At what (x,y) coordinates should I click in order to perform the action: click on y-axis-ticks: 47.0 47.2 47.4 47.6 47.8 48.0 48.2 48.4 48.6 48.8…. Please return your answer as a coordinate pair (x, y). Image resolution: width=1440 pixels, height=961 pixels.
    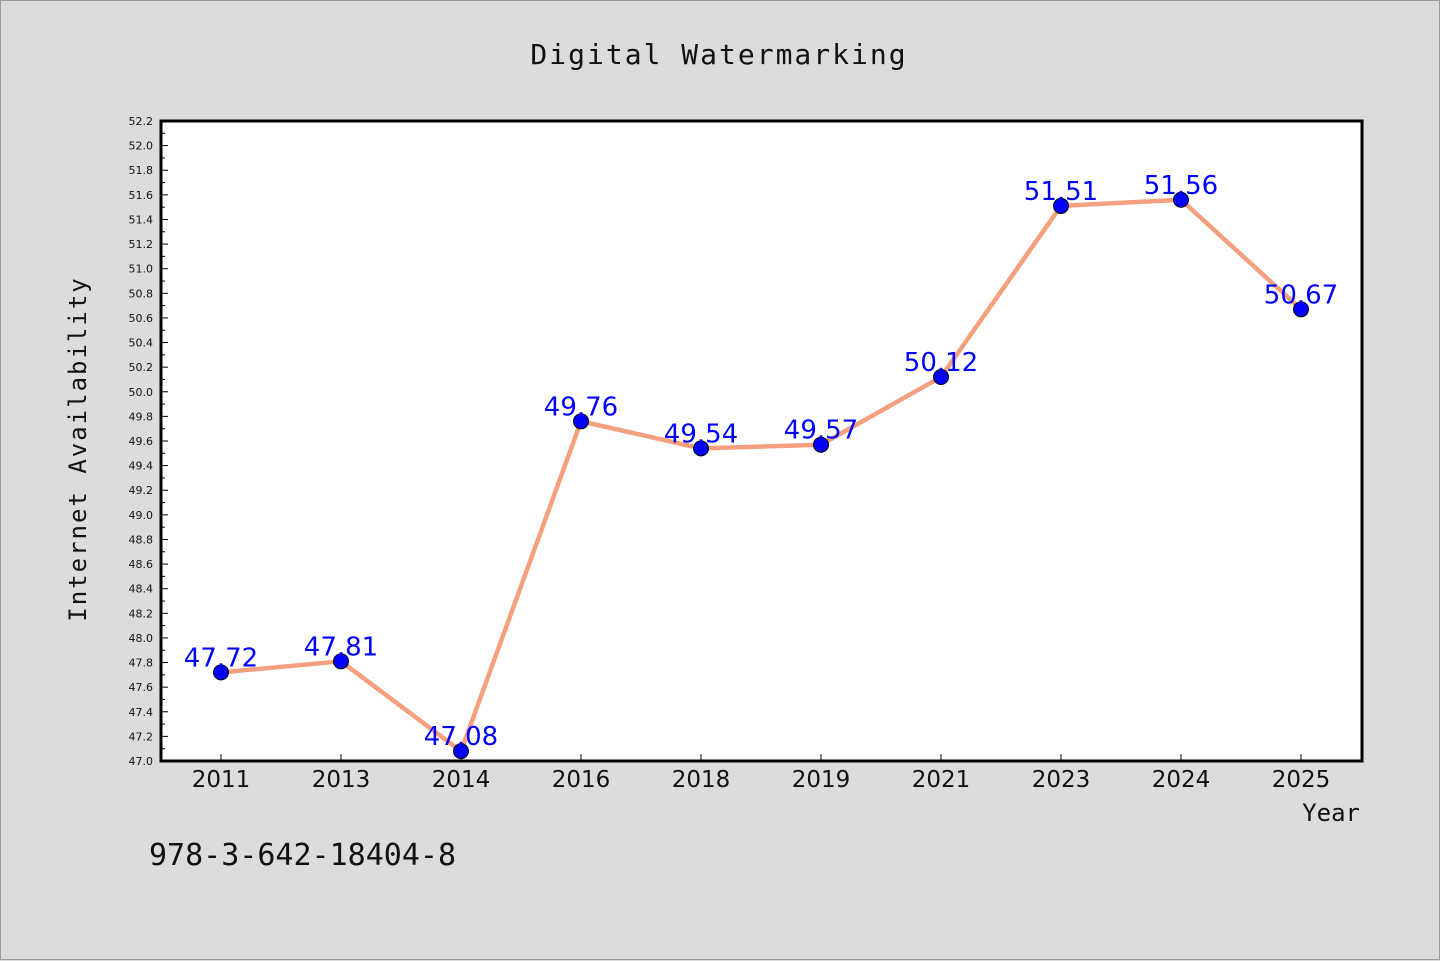
    Looking at the image, I should click on (148, 441).